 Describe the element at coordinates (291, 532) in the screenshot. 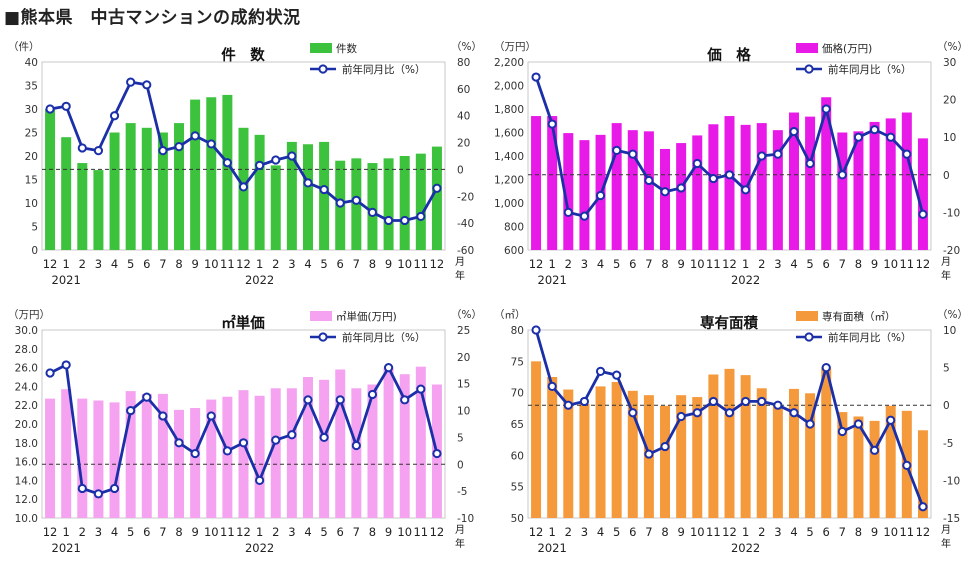

I see `x-tick-label: 3` at that location.